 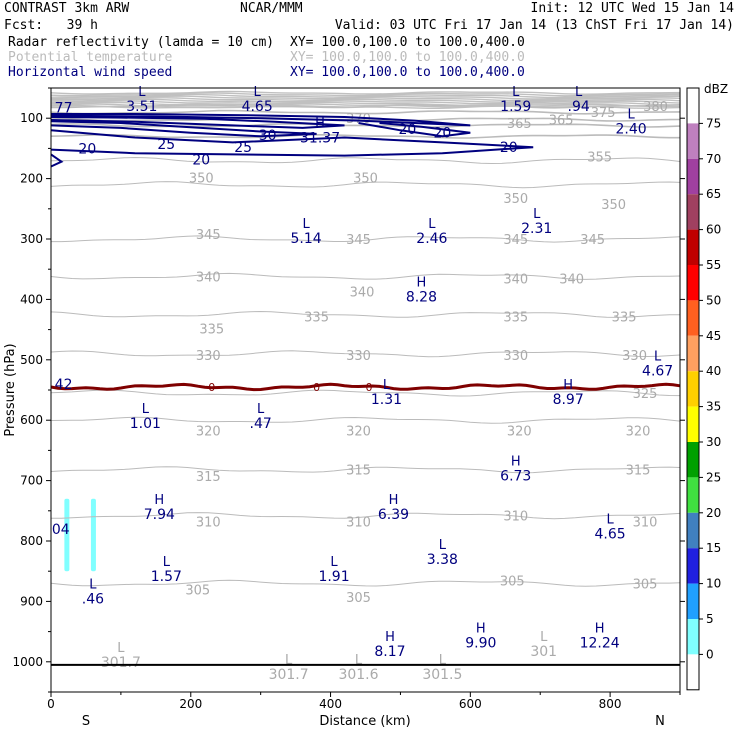 I want to click on extremum-value: 6.39, so click(x=393, y=515).